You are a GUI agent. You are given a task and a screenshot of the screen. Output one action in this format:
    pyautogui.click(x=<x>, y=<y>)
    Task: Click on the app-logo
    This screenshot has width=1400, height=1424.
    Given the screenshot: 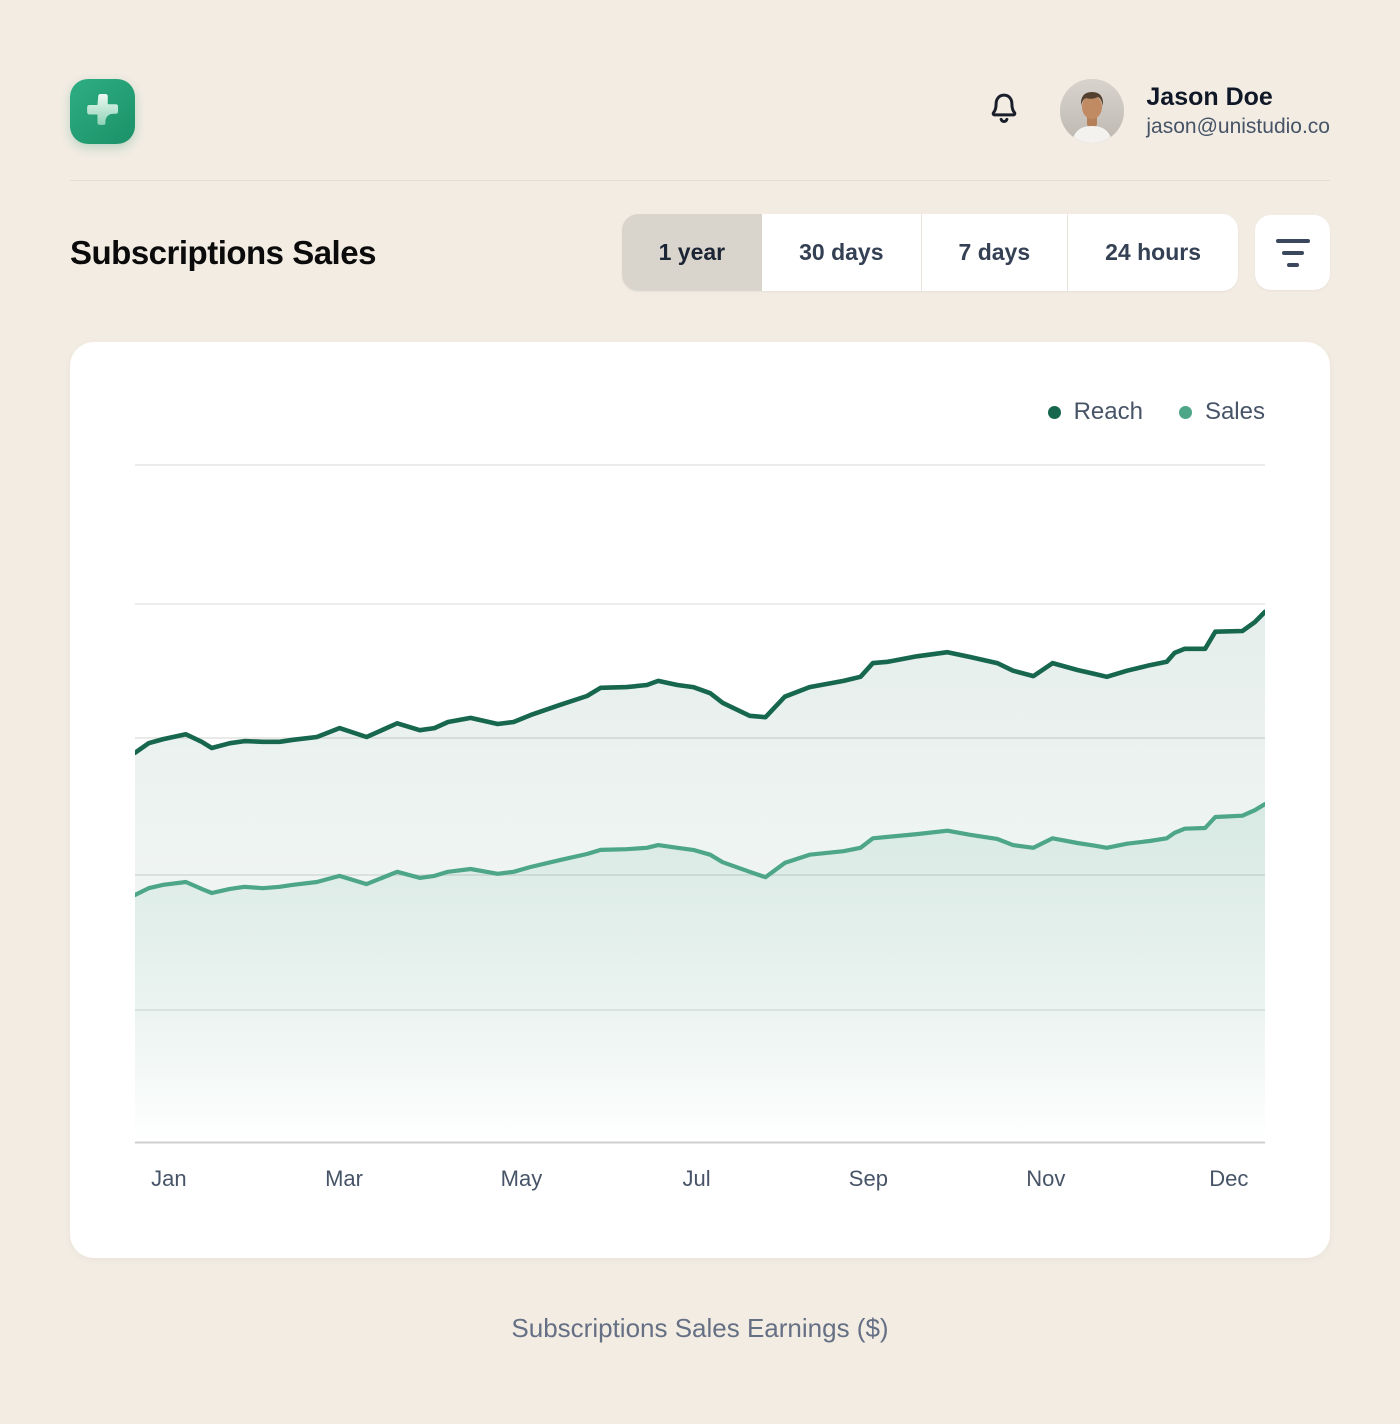 What is the action you would take?
    pyautogui.click(x=102, y=111)
    